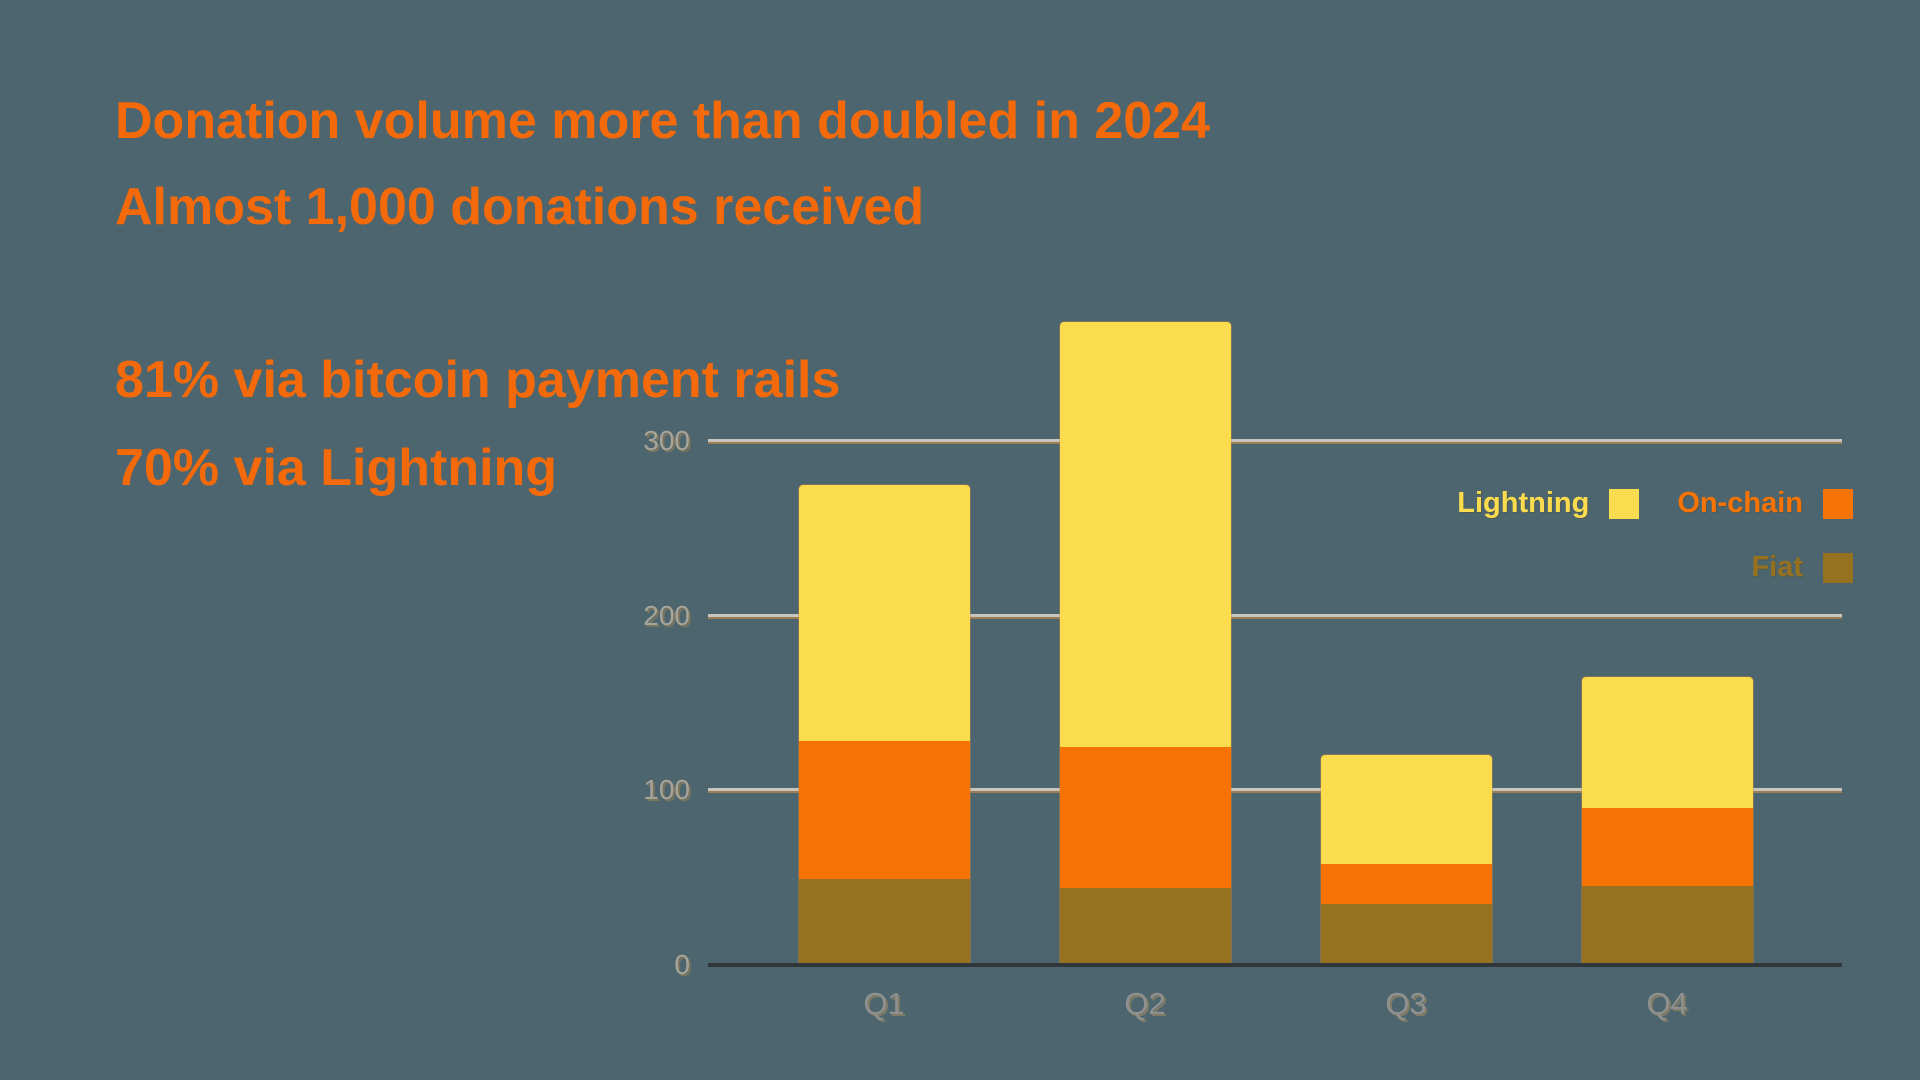 This screenshot has width=1920, height=1080. I want to click on x-axis-label-q2: Q2, so click(1145, 1003).